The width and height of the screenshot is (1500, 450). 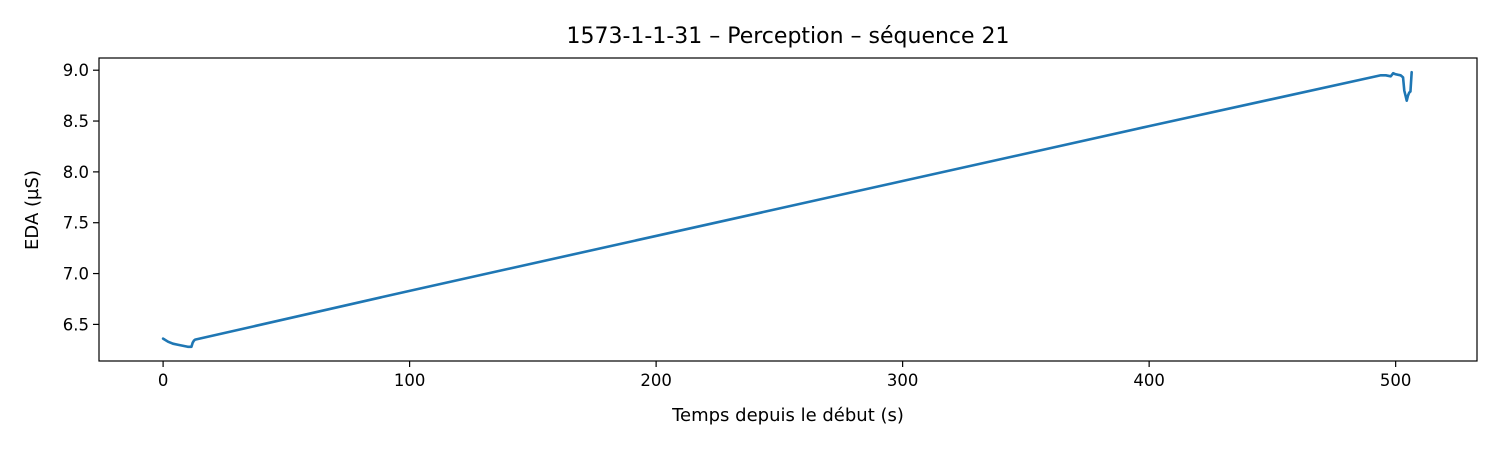 I want to click on y-tick-label: 8.0, so click(x=76, y=172).